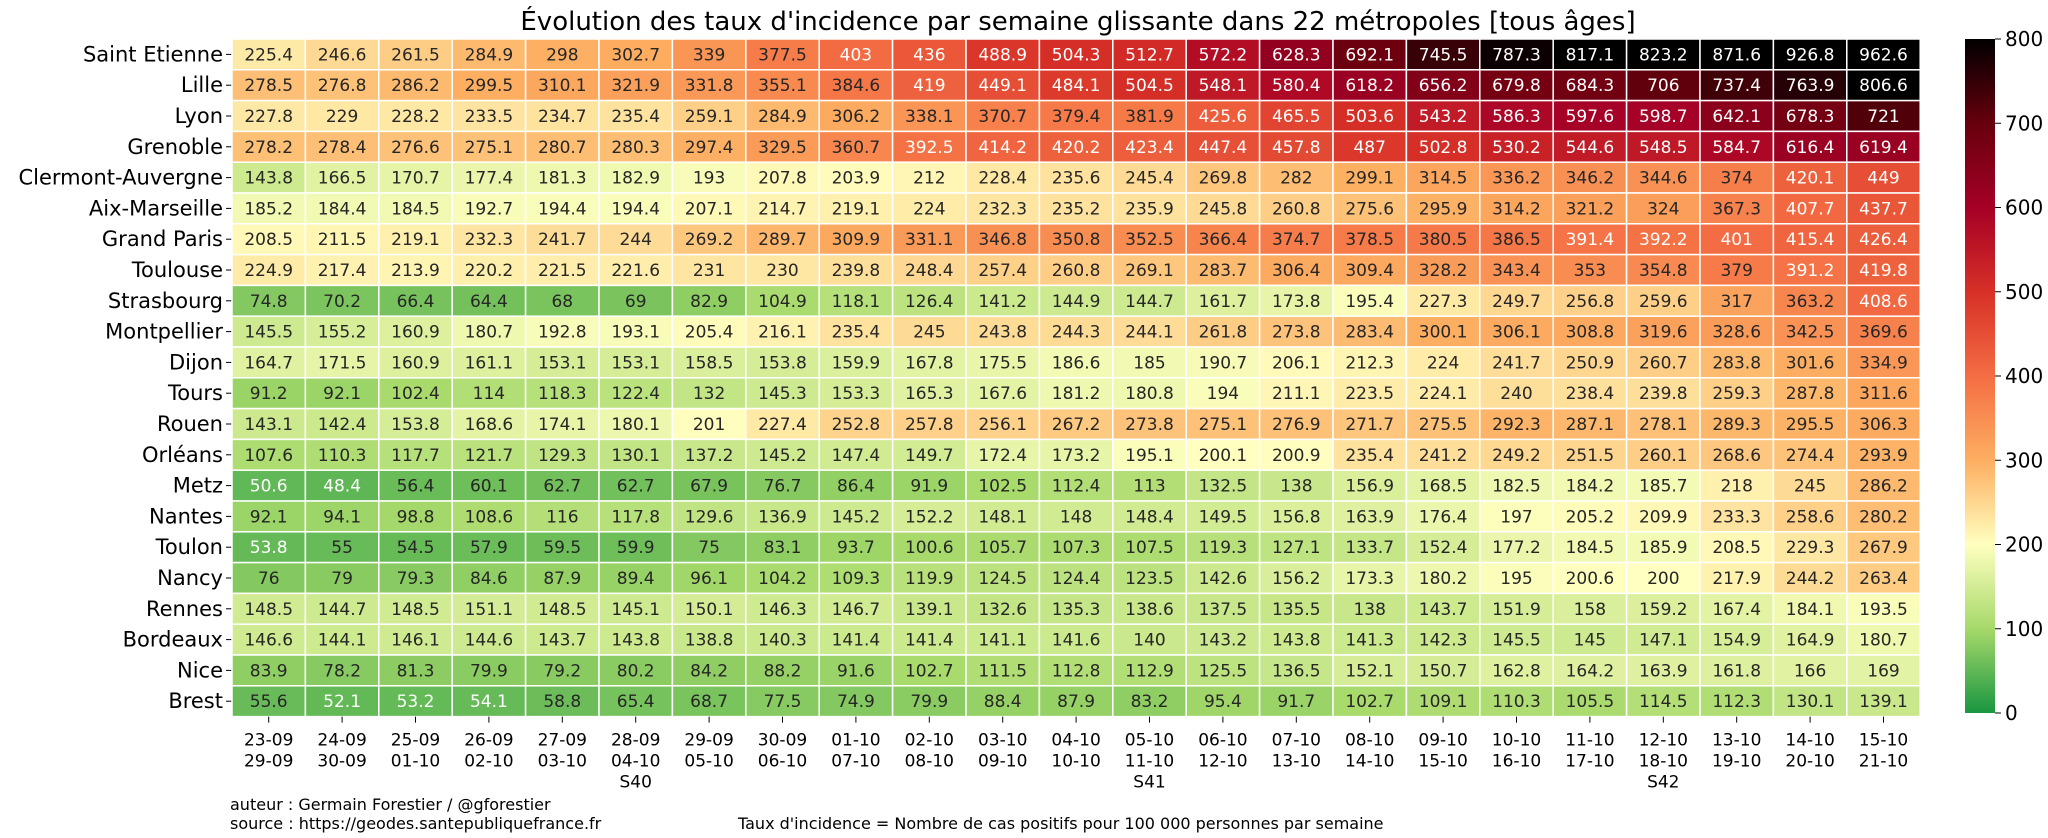 The image size is (2048, 838). I want to click on cell-value-label: 374, so click(1736, 179).